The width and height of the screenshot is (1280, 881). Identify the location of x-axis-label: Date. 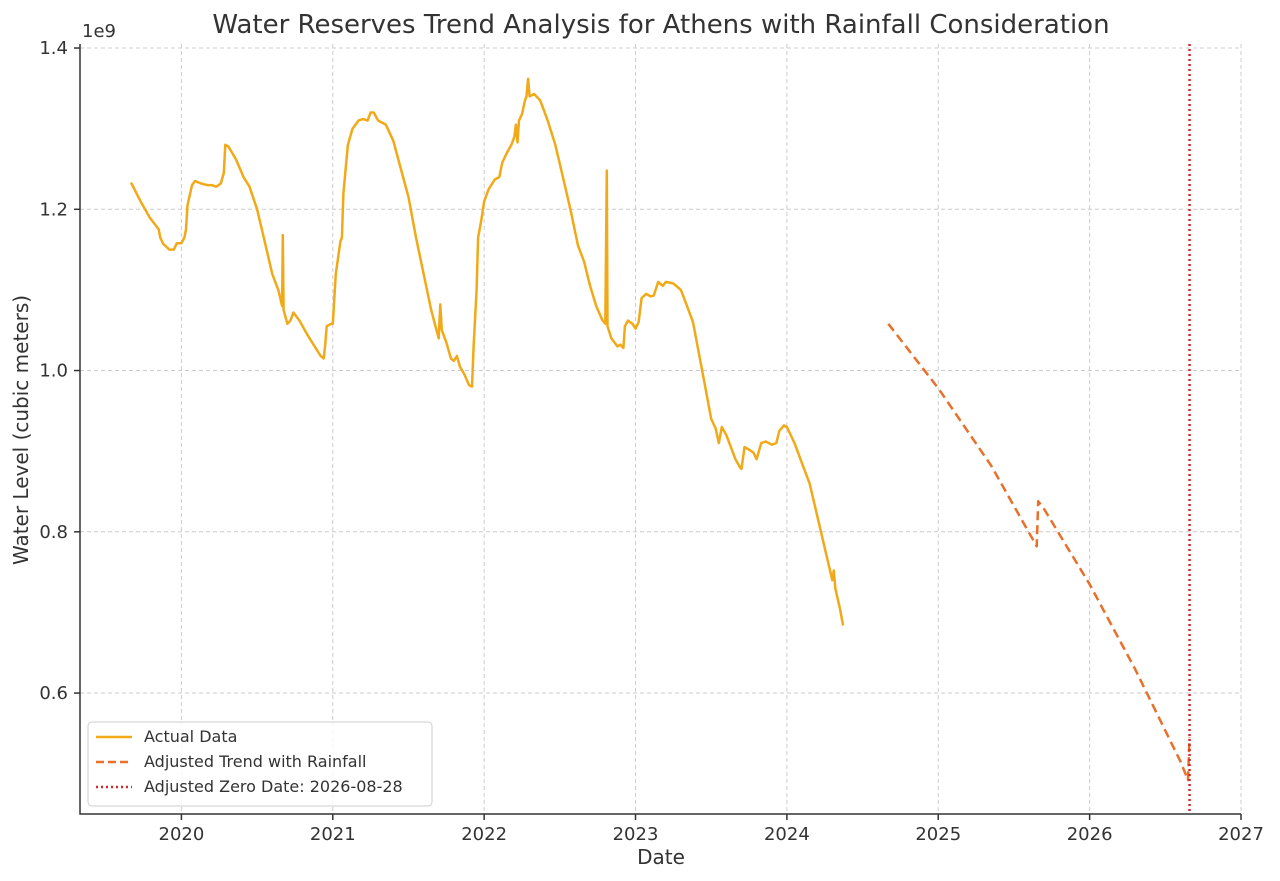
(661, 857).